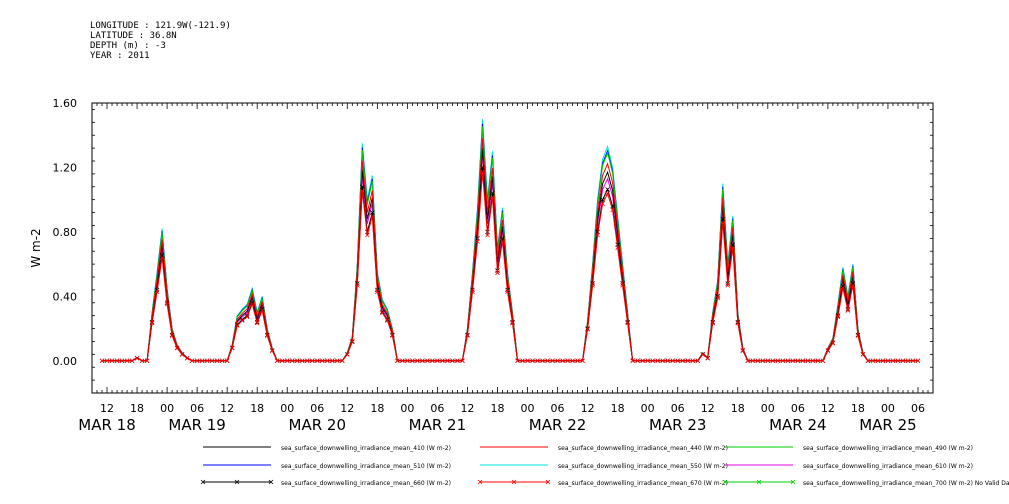  What do you see at coordinates (887, 425) in the screenshot?
I see `x-day-label: MAR 25` at bounding box center [887, 425].